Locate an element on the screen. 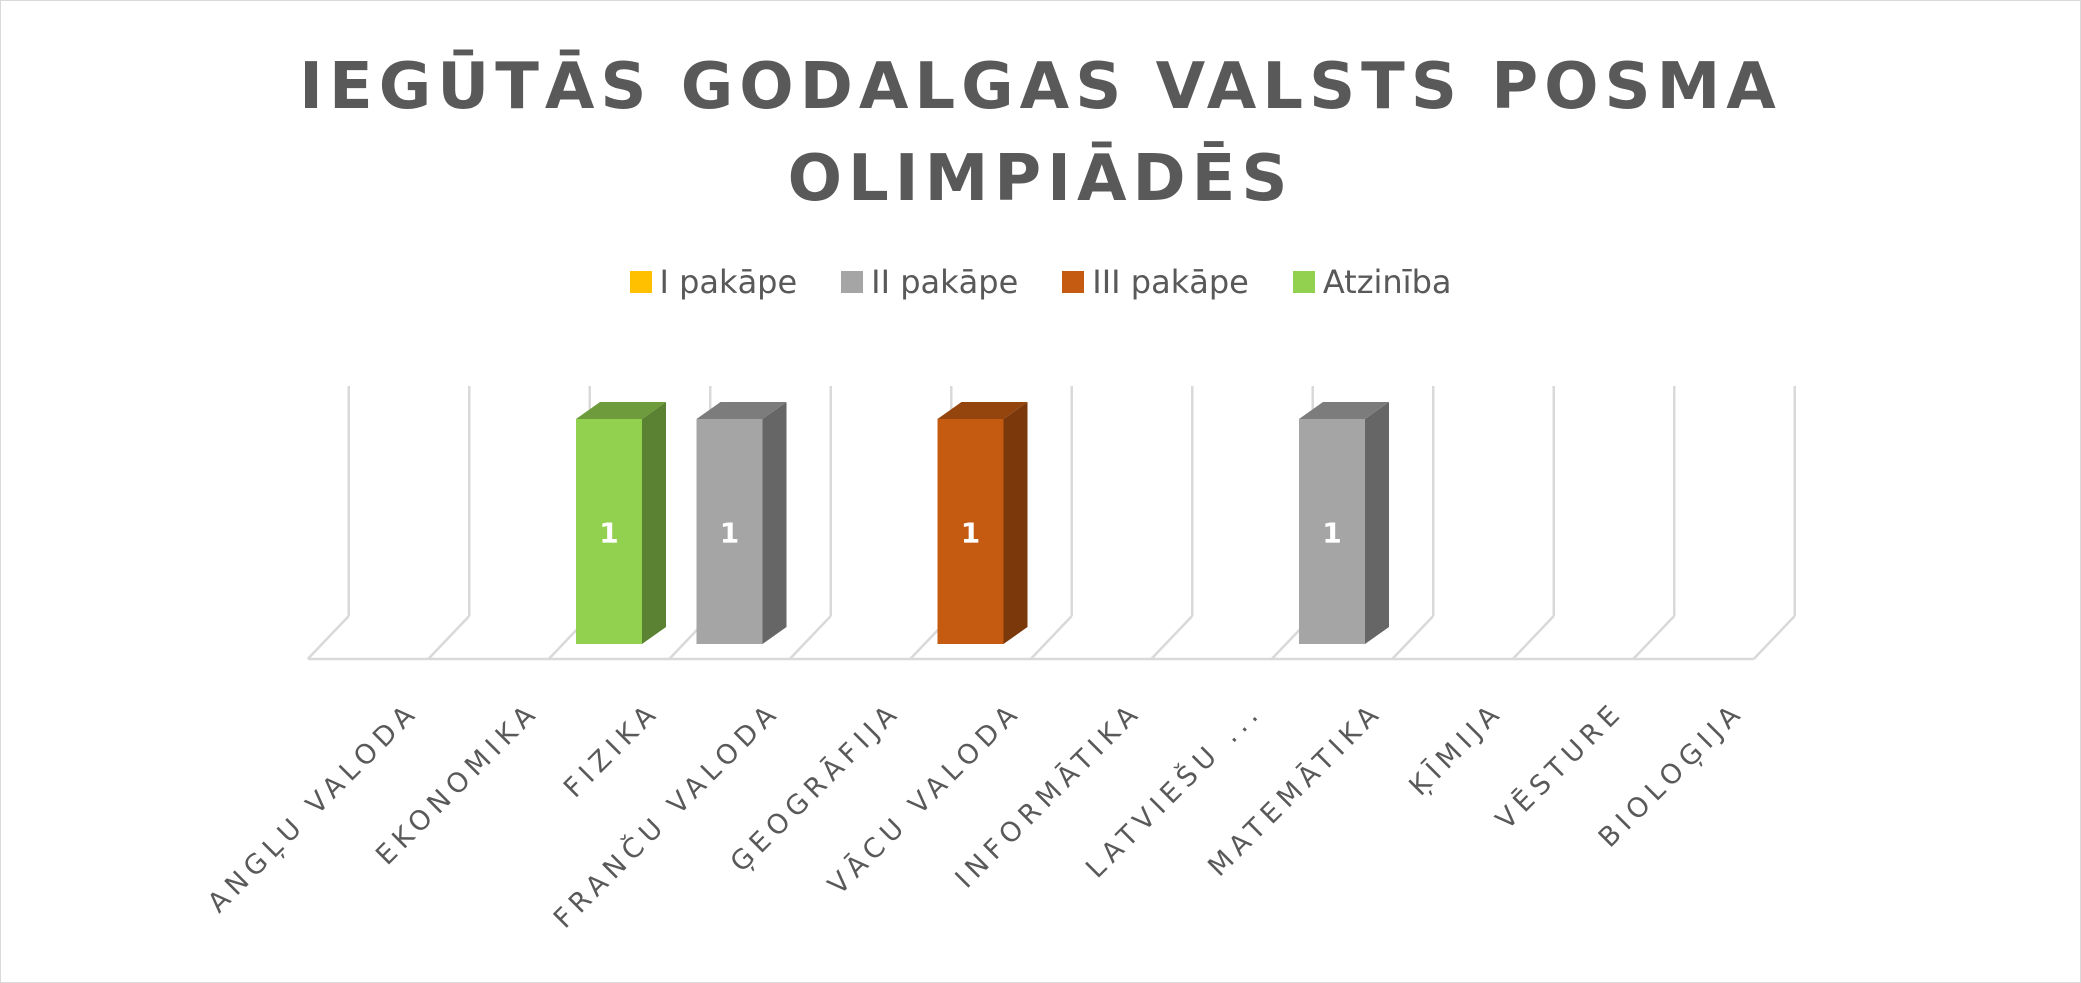 This screenshot has height=983, width=2081. x-tick-label-0: ANGĻU VALODA is located at coordinates (313, 807).